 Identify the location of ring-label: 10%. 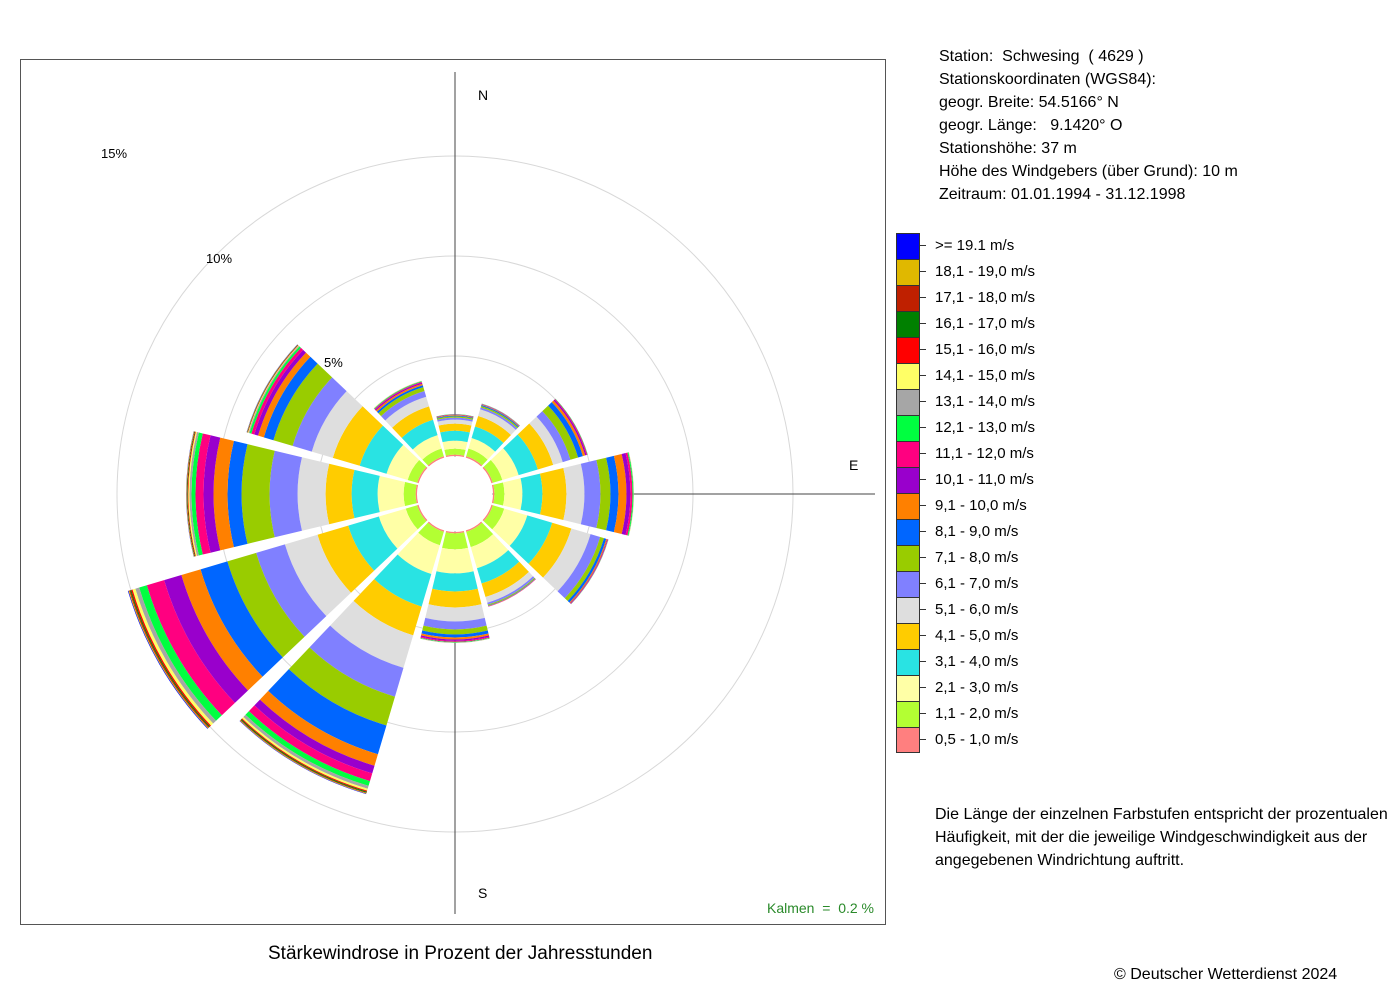
(219, 258).